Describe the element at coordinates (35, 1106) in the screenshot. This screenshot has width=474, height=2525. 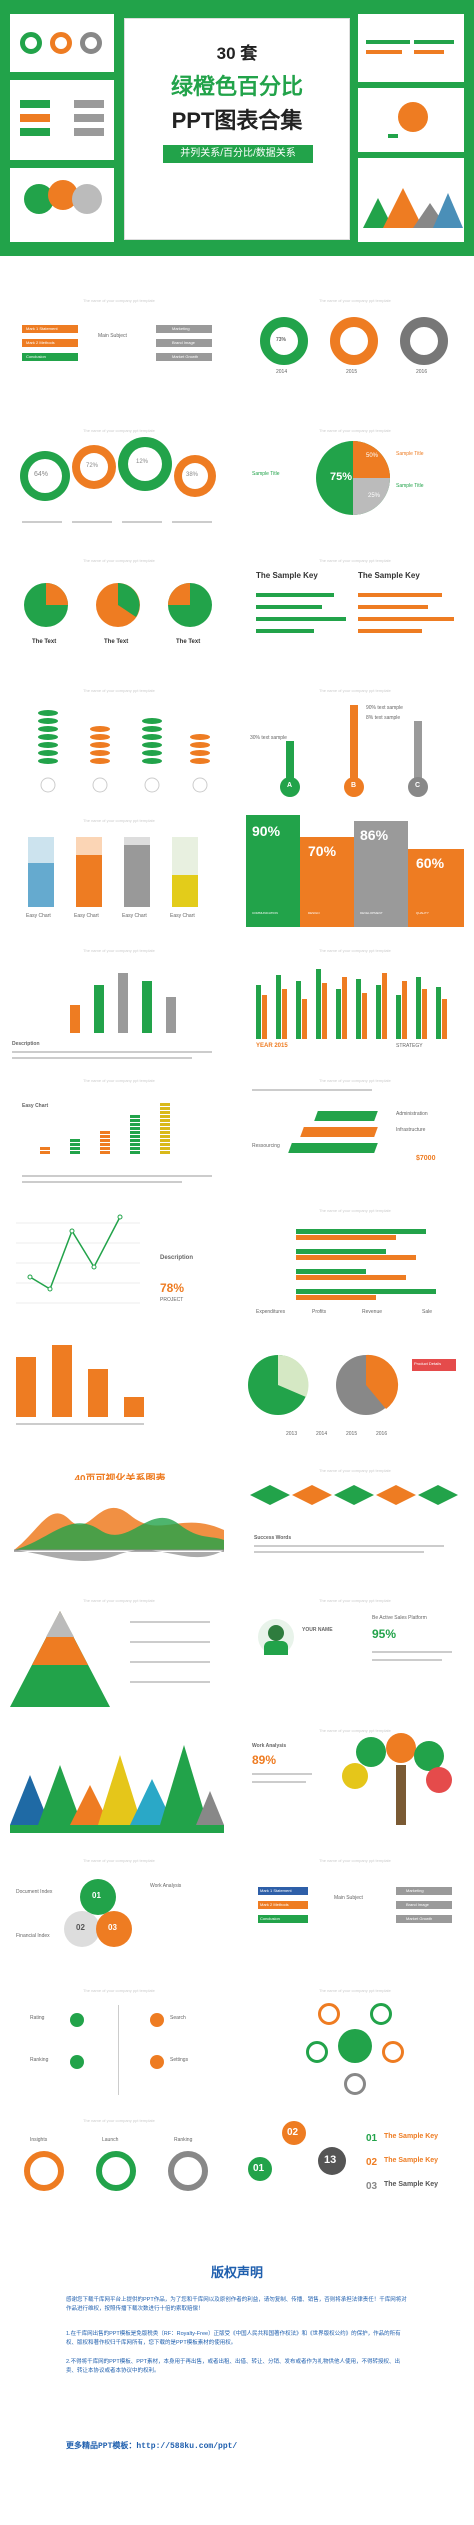
I see `s12-title: Easy Chart` at that location.